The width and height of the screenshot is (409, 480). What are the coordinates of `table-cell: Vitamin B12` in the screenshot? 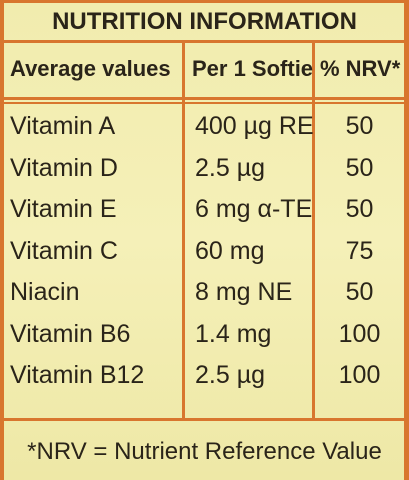 It's located at (77, 375).